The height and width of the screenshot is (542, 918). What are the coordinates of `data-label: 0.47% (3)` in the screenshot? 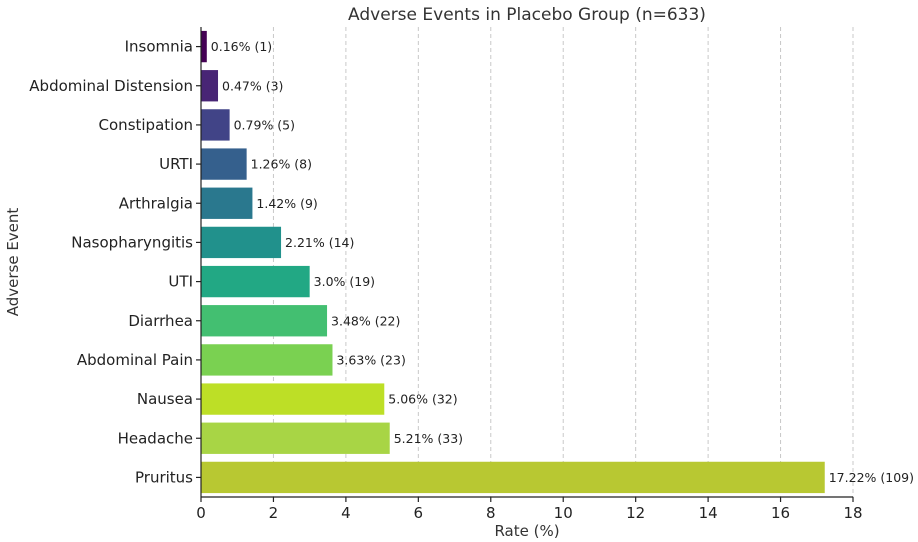 It's located at (252, 85).